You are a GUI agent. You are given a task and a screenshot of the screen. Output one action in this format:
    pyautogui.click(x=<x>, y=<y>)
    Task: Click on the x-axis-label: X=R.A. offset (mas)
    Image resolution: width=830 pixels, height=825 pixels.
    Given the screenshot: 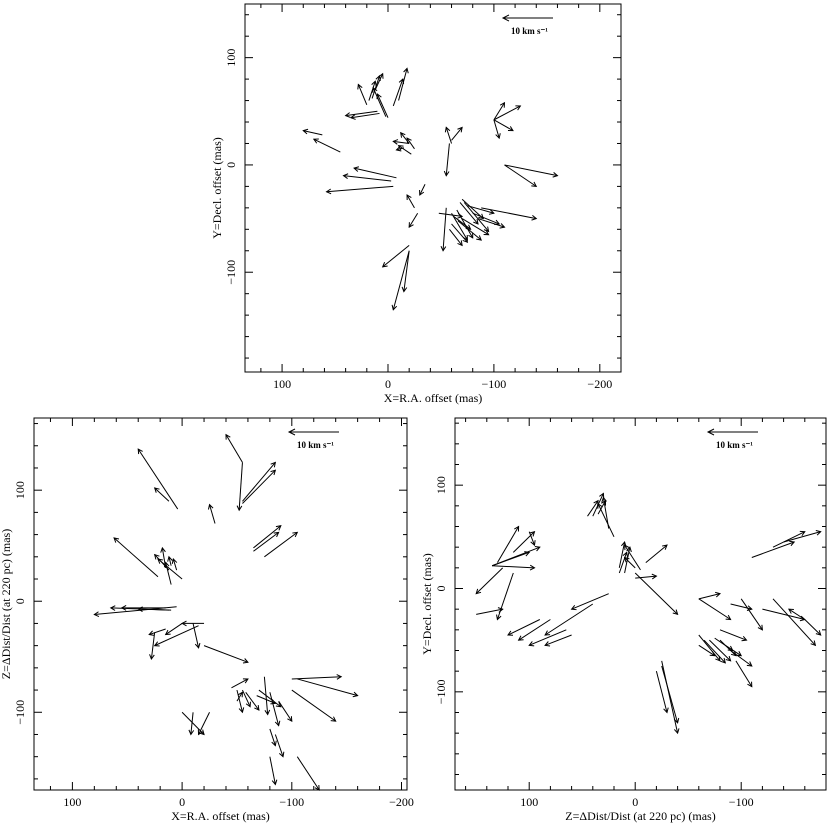 What is the action you would take?
    pyautogui.click(x=433, y=398)
    